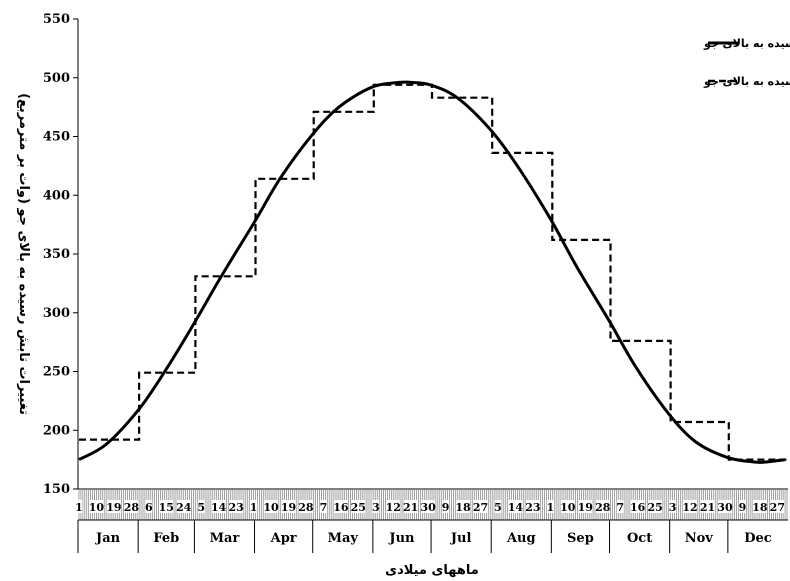 The image size is (790, 581). What do you see at coordinates (56, 19) in the screenshot?
I see `y-tick-label: 550` at bounding box center [56, 19].